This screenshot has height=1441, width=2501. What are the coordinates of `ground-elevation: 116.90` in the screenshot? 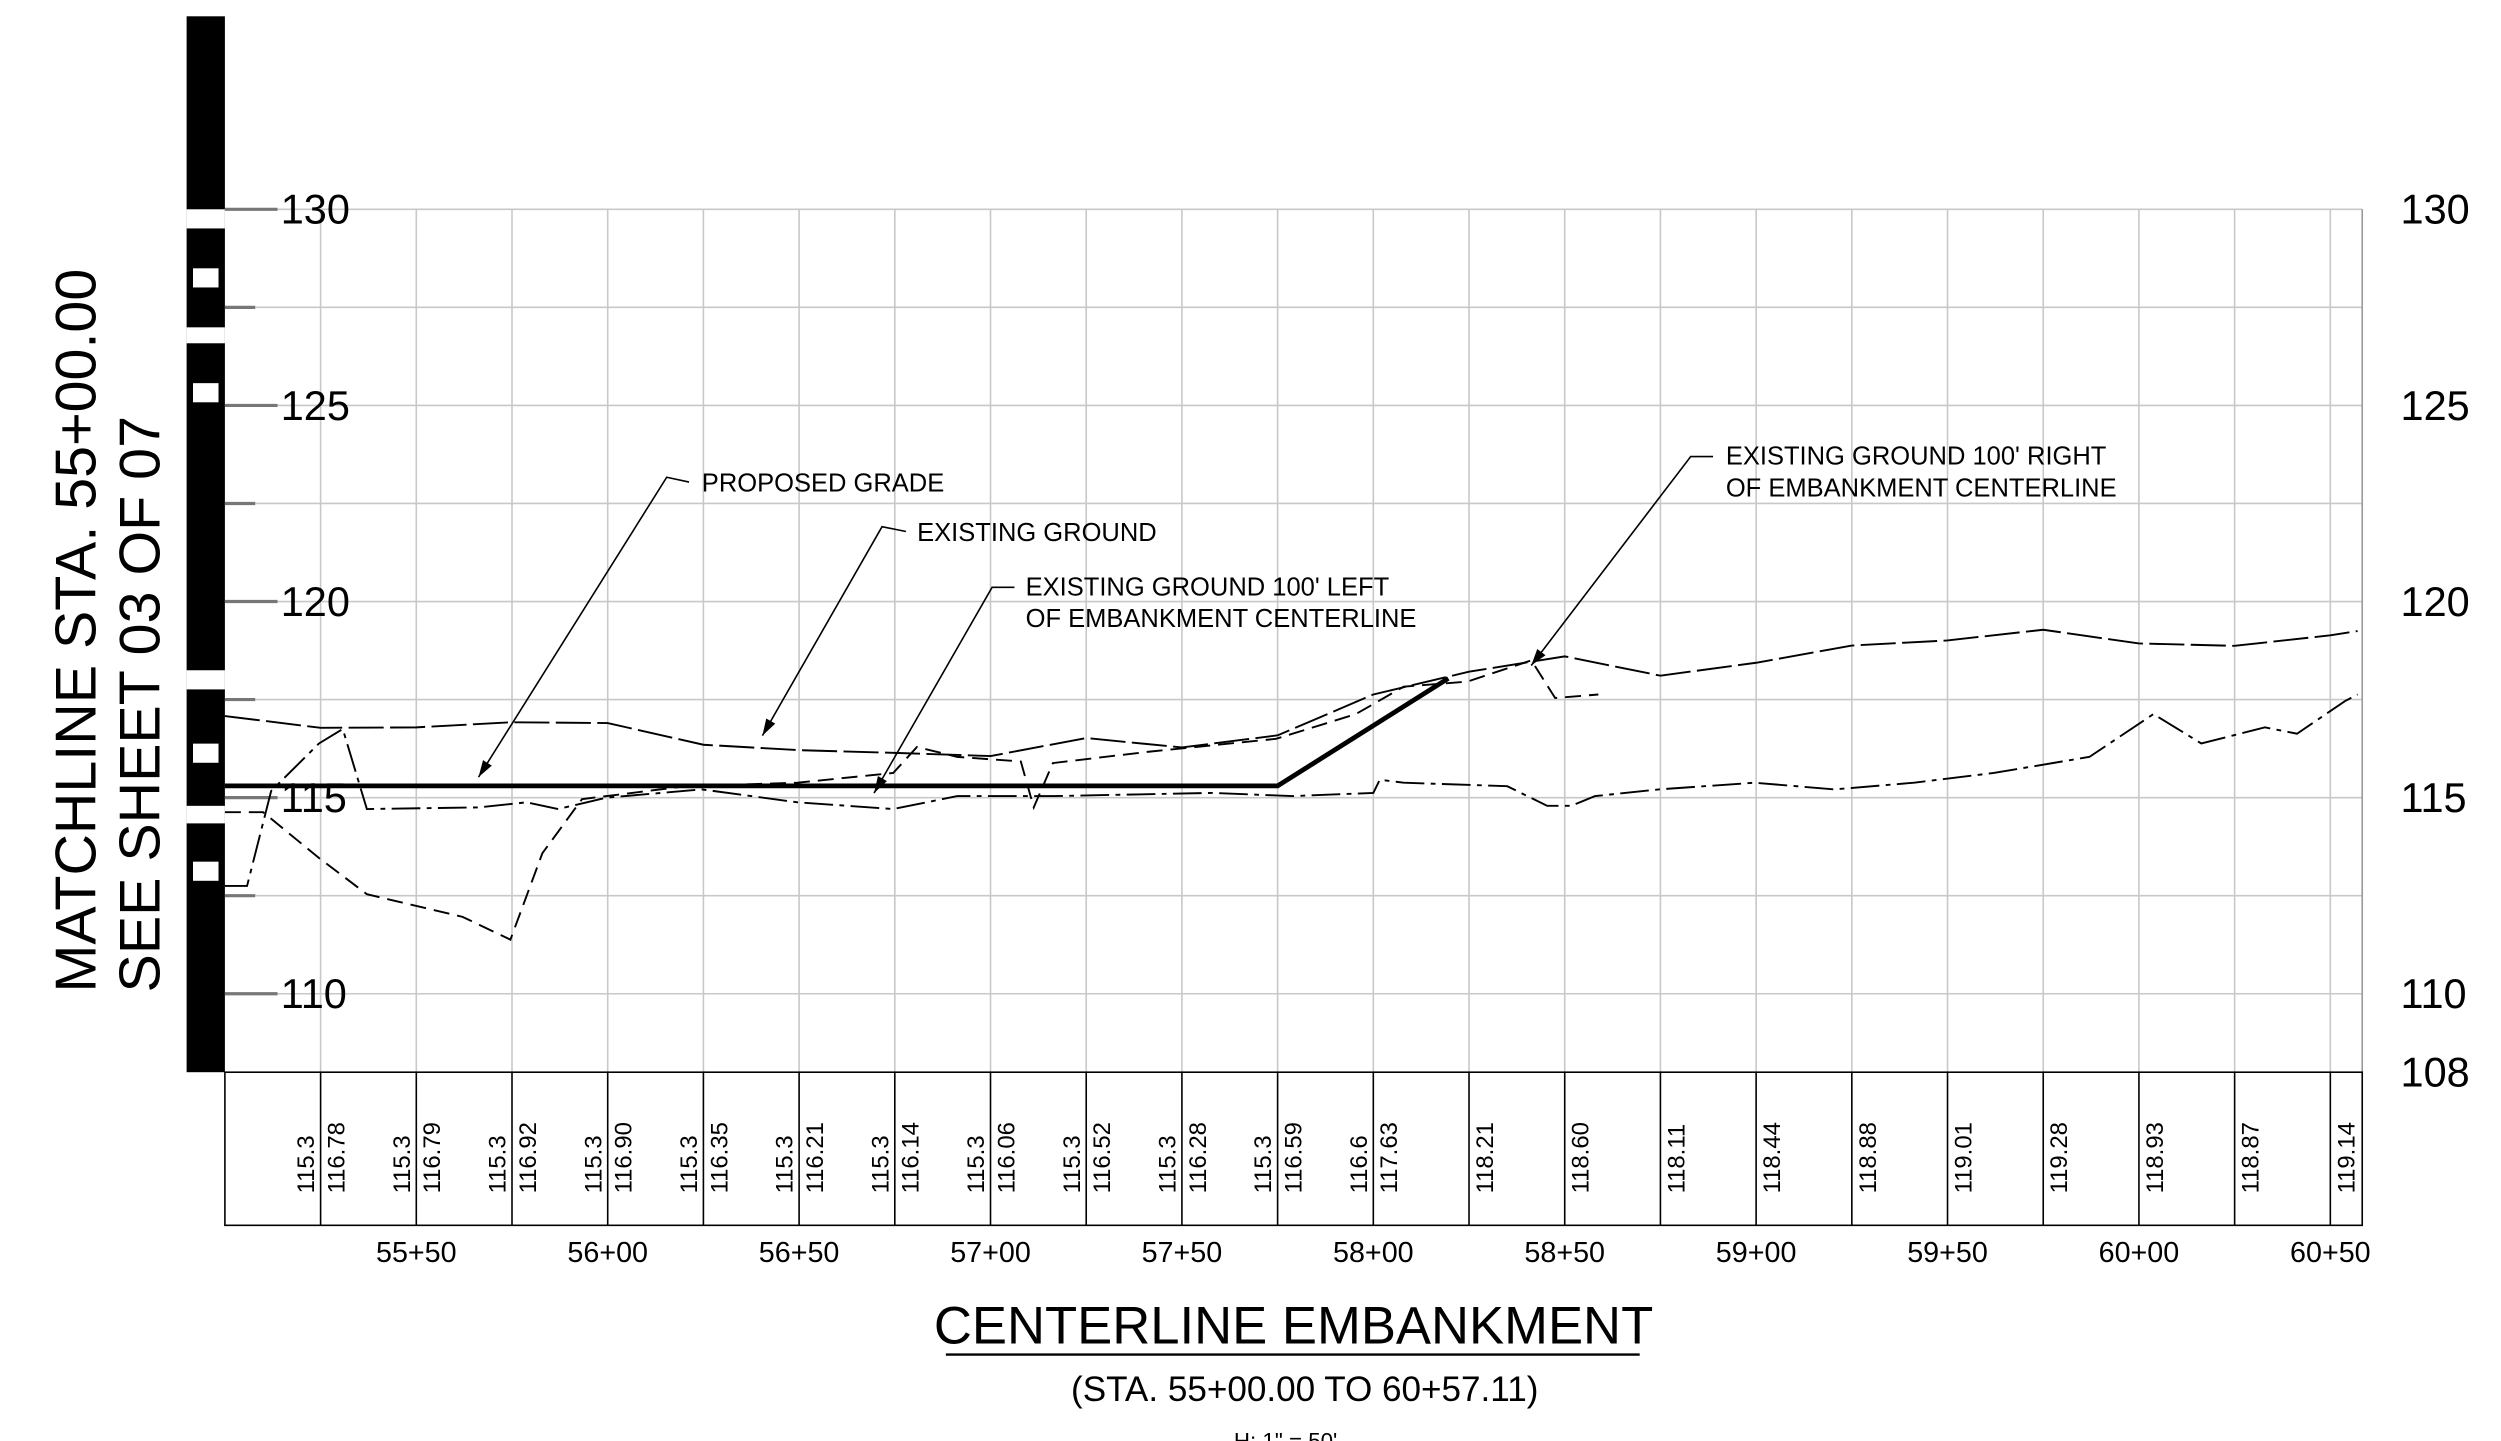 It's located at (624, 1157).